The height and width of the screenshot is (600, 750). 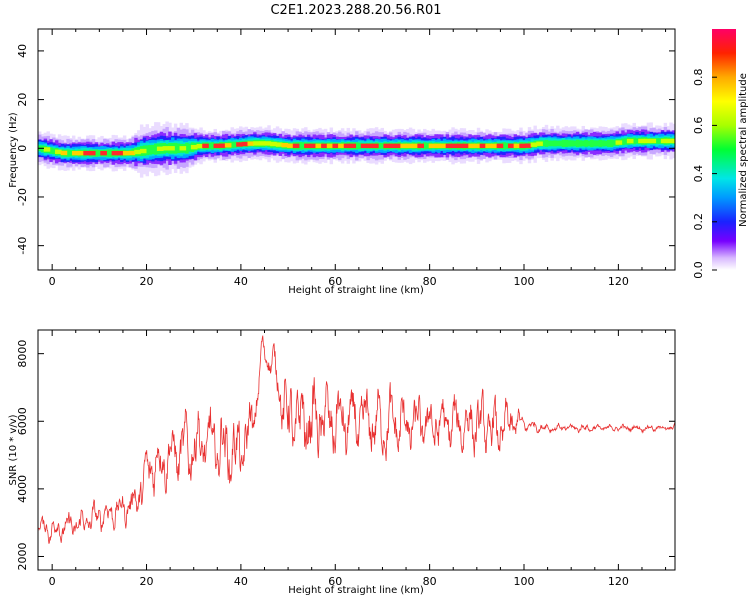 What do you see at coordinates (22, 148) in the screenshot?
I see `y-tick-label: 0` at bounding box center [22, 148].